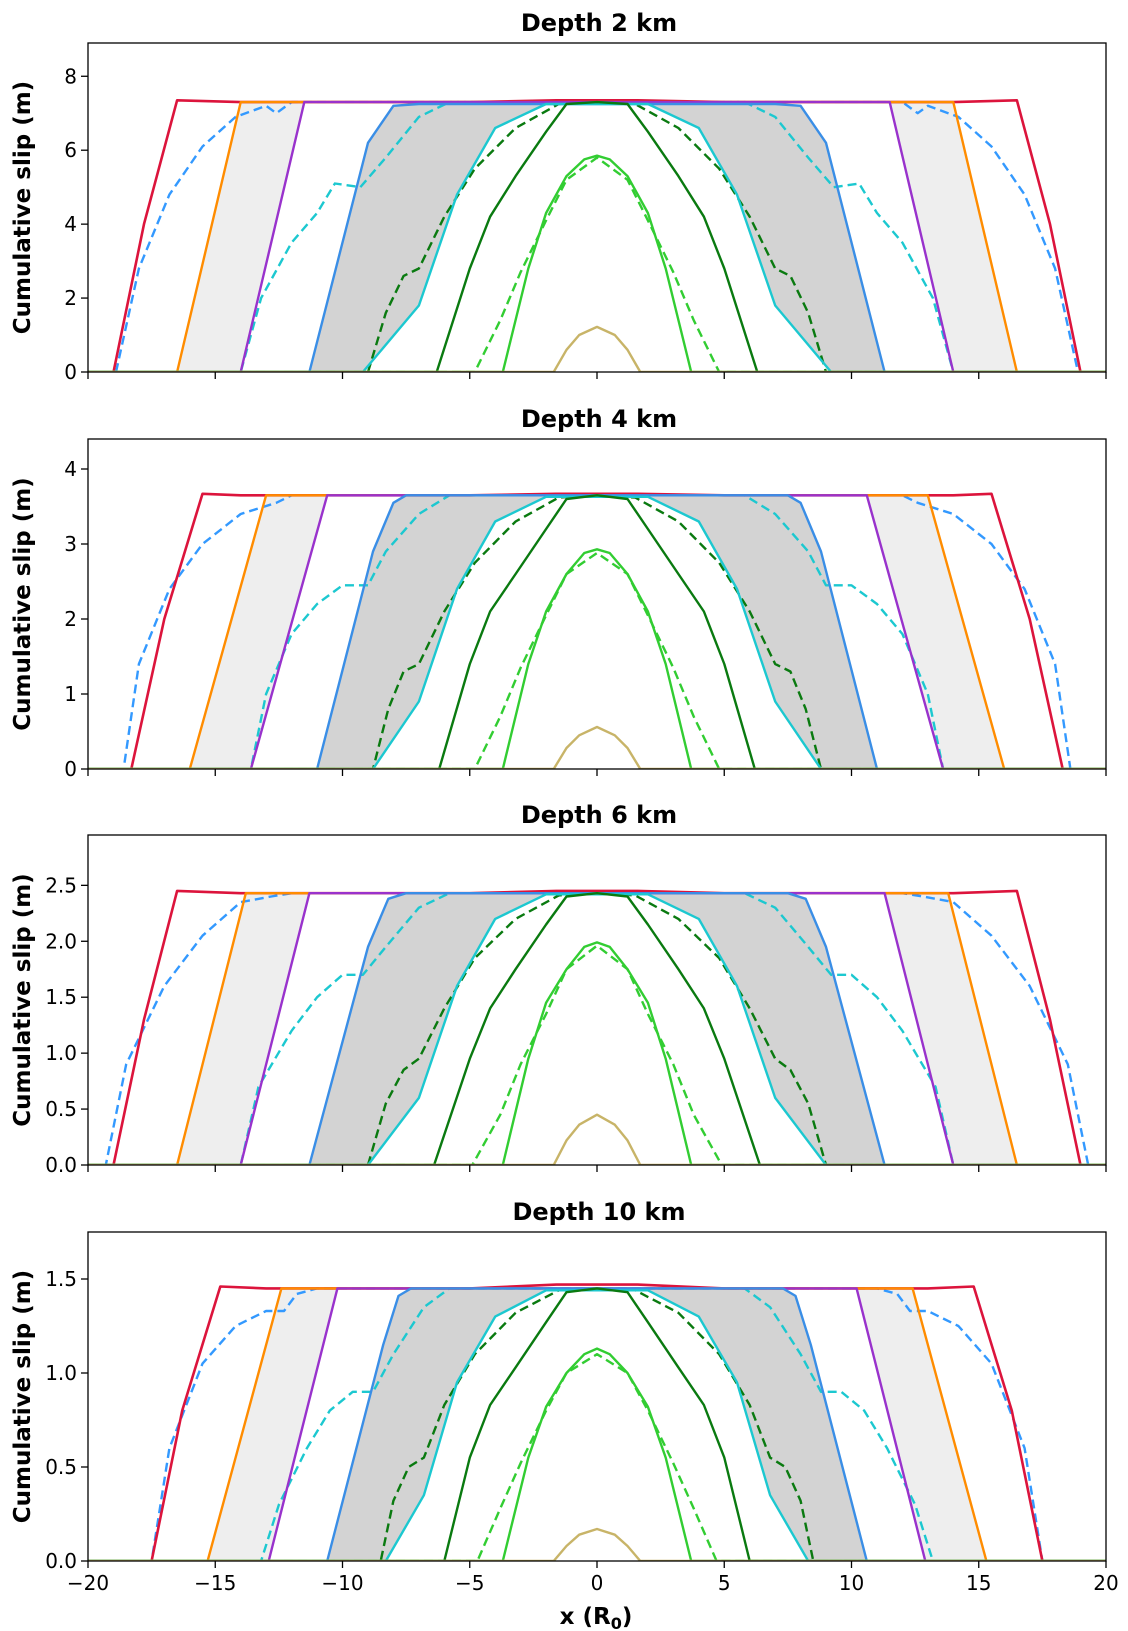 This screenshot has width=1128, height=1631. Describe the element at coordinates (627, 1617) in the screenshot. I see `x-axis-label-close: )` at that location.